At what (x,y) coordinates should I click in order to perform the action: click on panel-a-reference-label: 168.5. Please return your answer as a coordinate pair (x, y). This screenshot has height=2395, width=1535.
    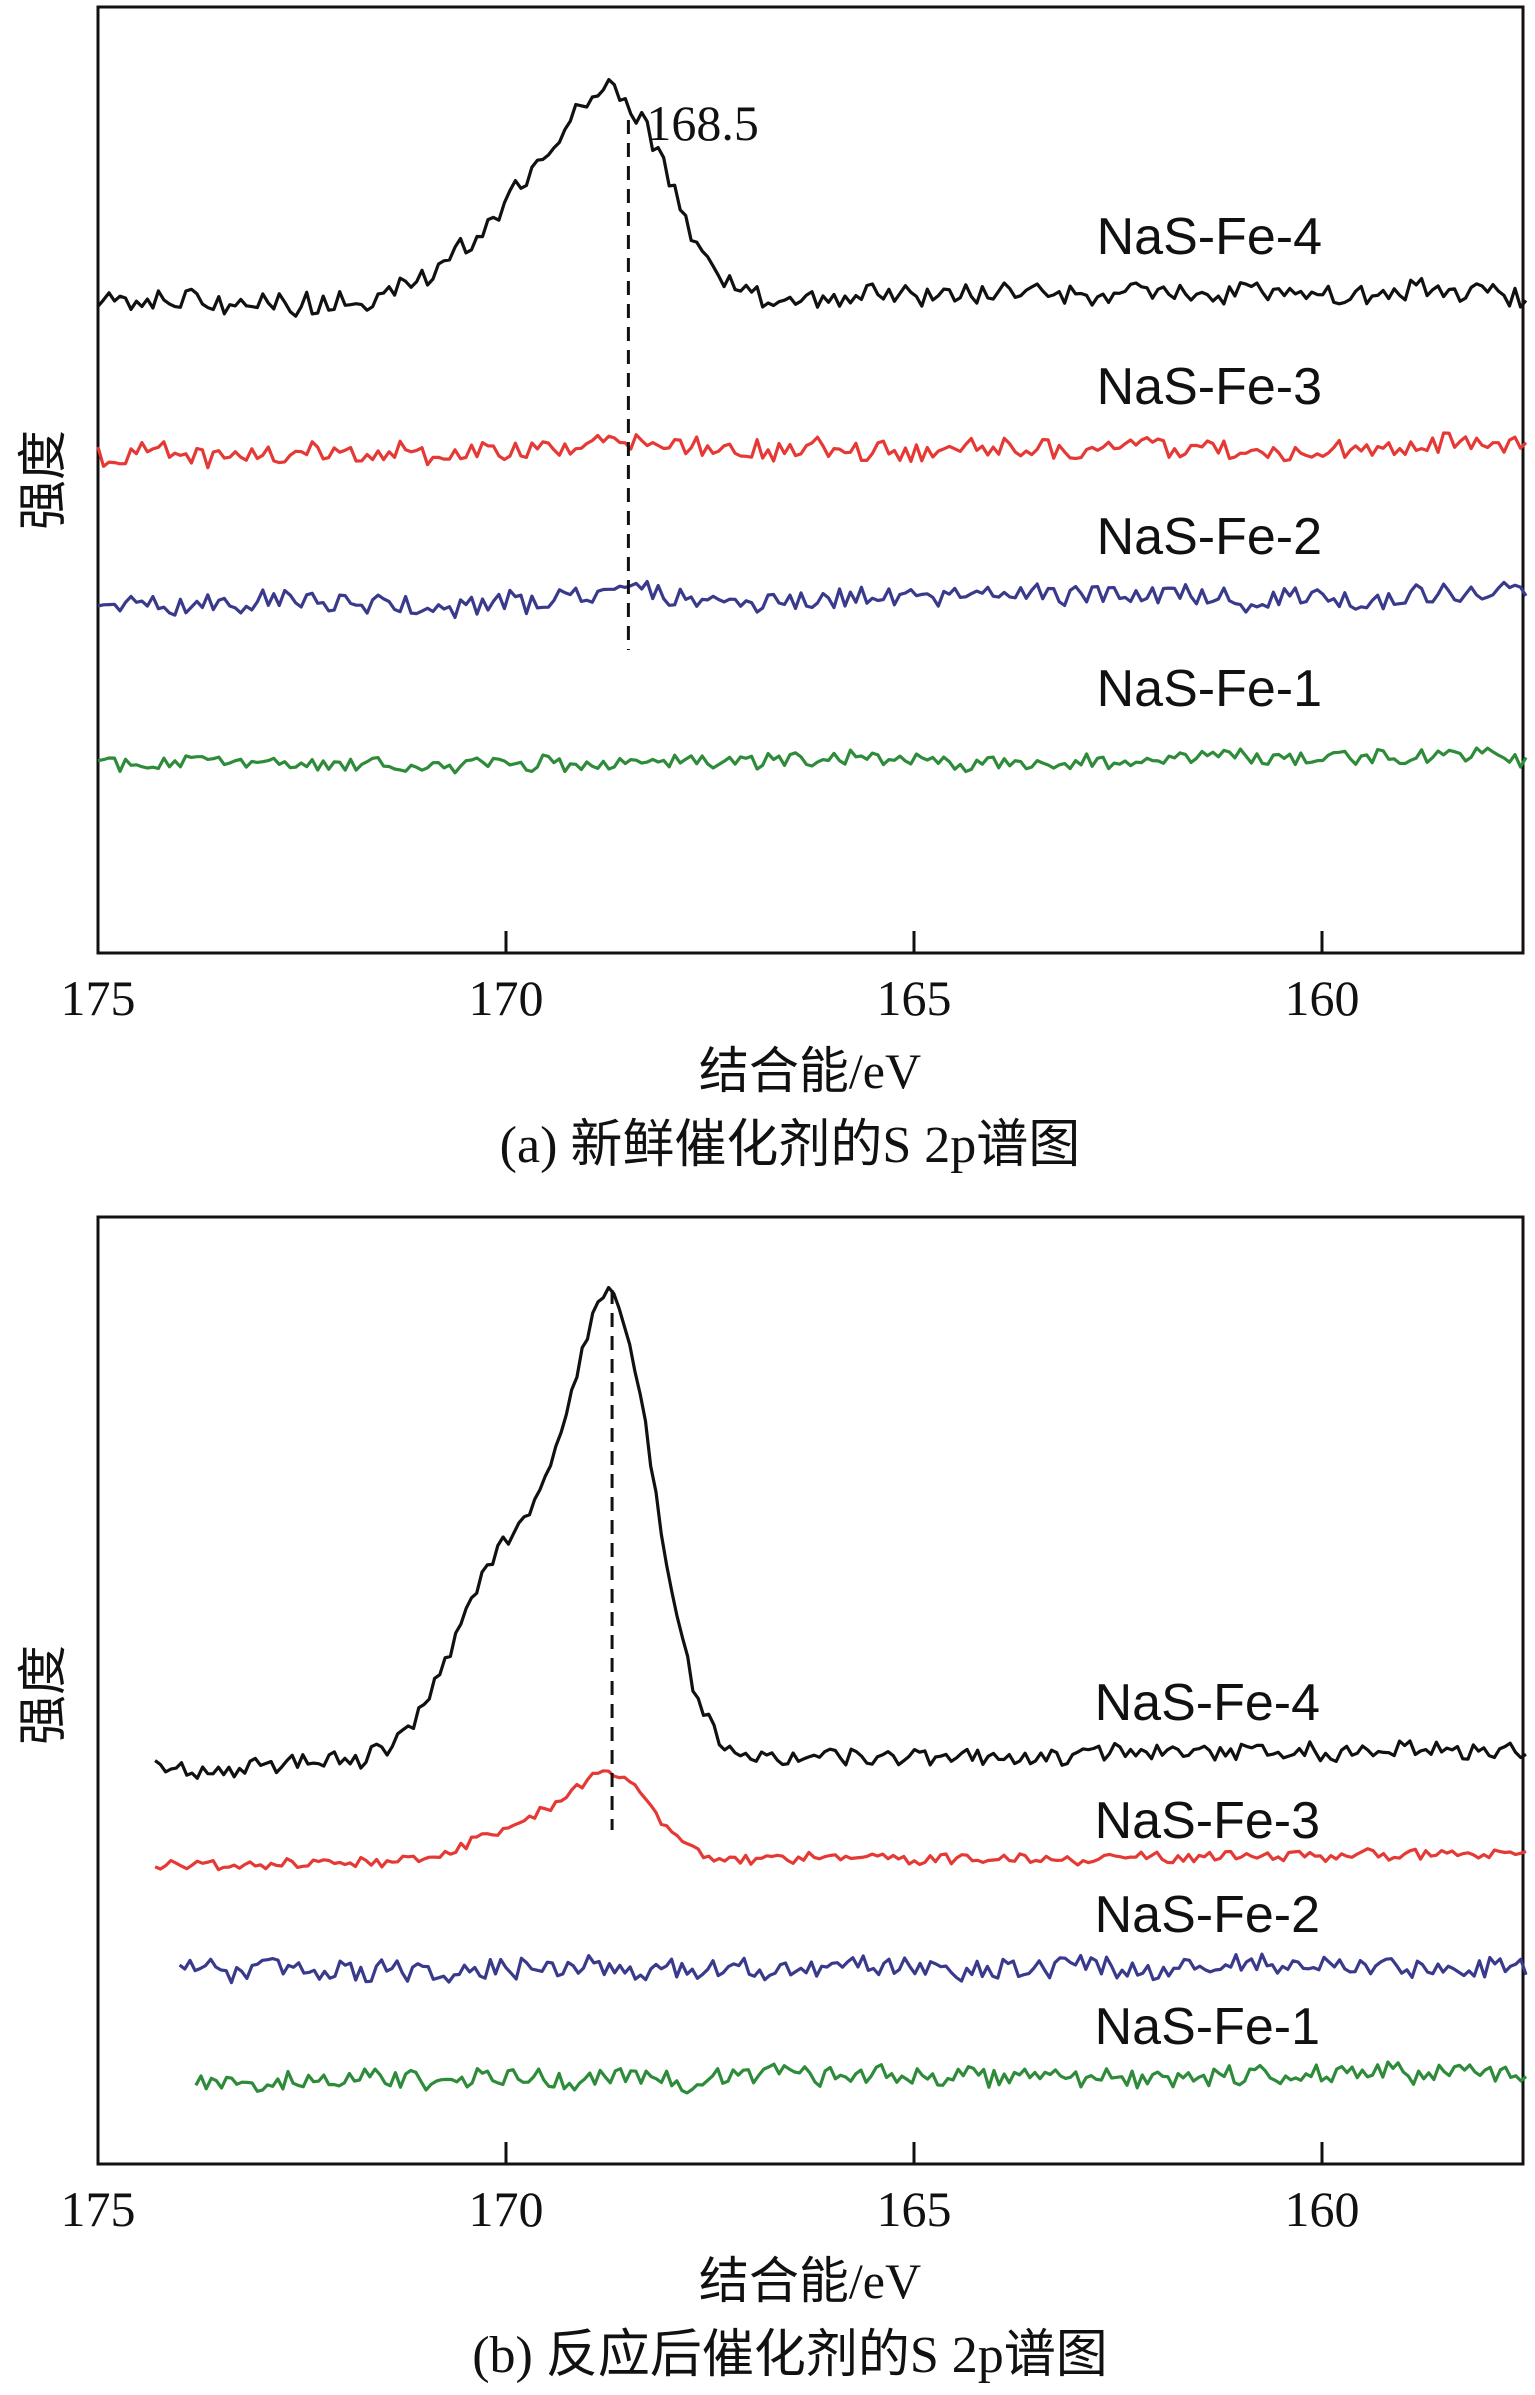
    Looking at the image, I should click on (702, 123).